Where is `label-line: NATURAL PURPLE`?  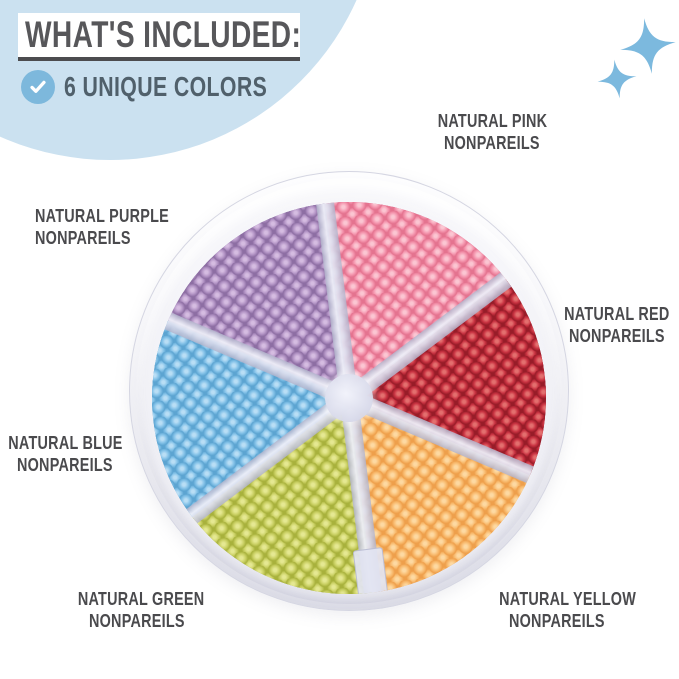 label-line: NATURAL PURPLE is located at coordinates (102, 216).